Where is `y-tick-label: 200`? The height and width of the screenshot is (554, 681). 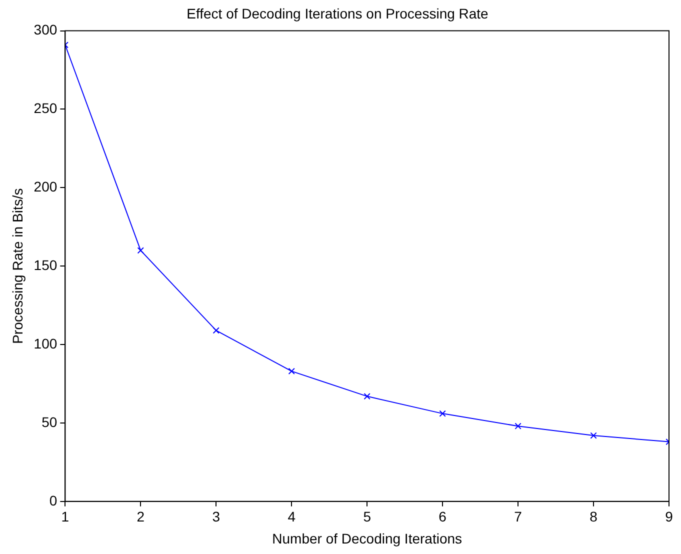
y-tick-label: 200 is located at coordinates (46, 186).